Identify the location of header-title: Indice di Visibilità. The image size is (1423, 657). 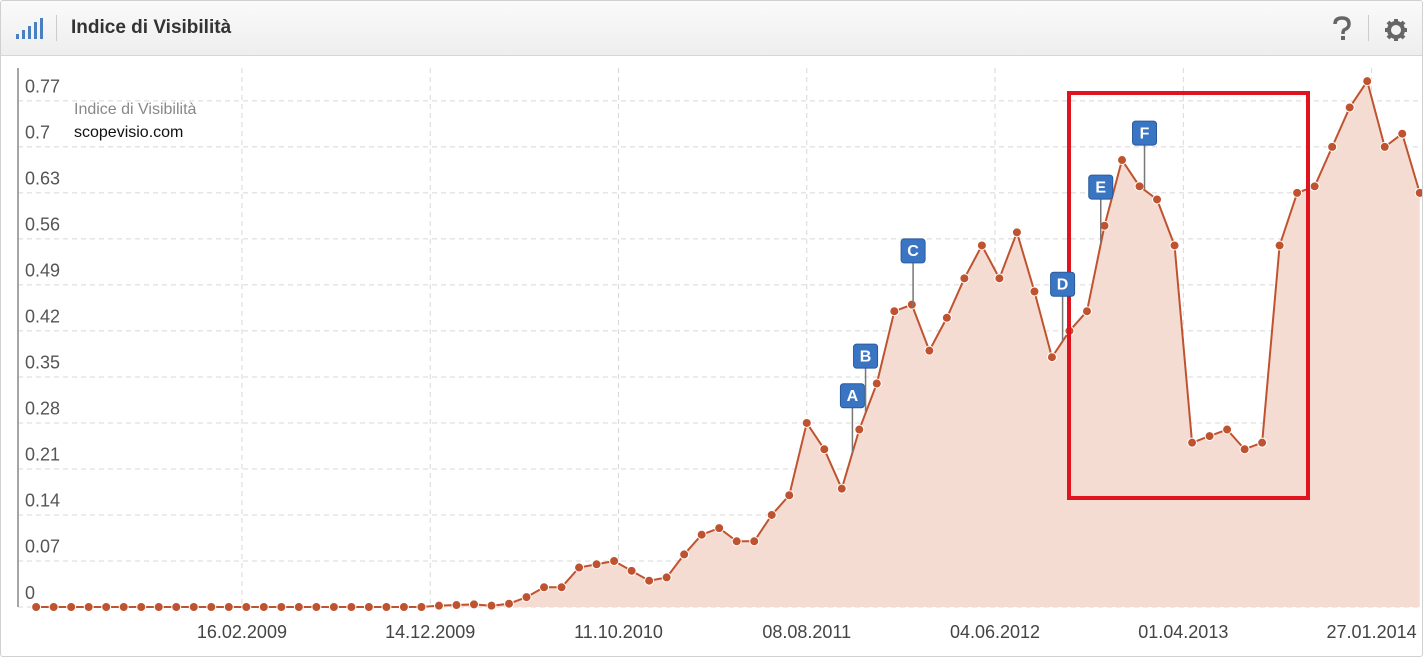
(151, 27).